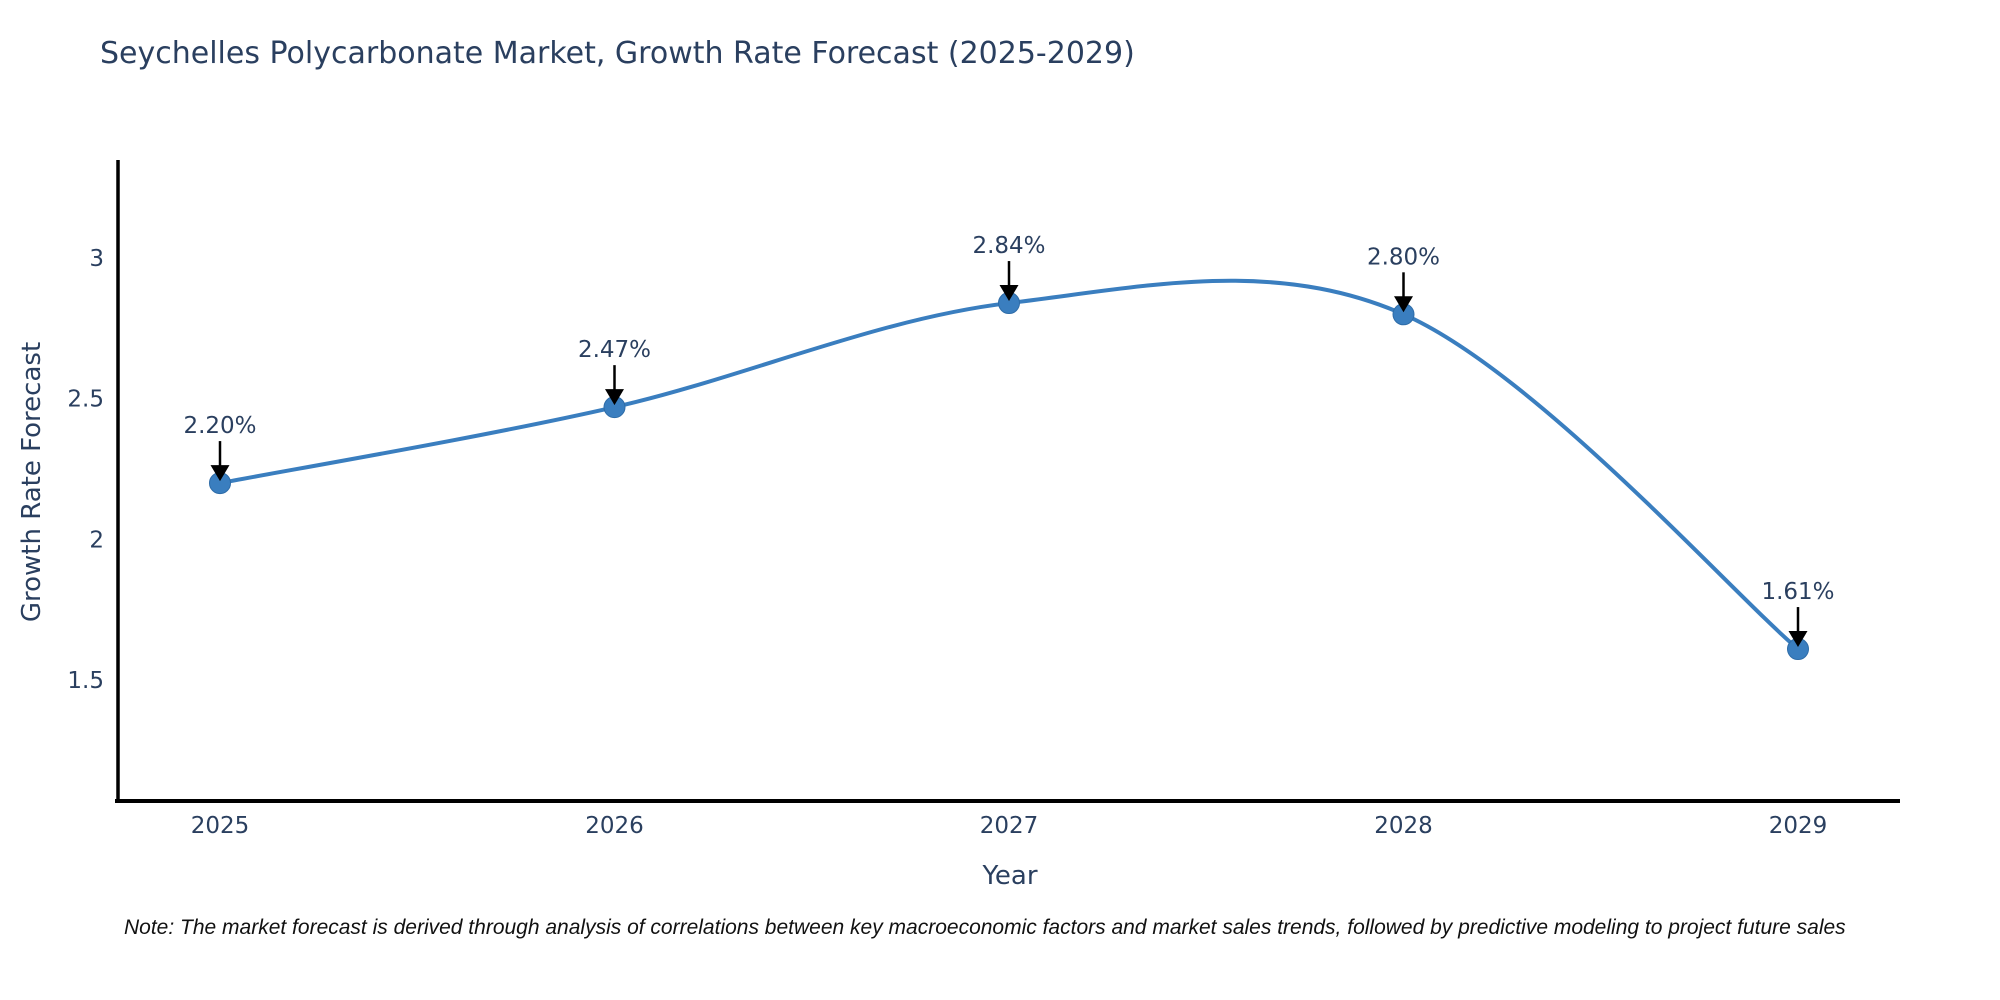  I want to click on x-axis-title: Year, so click(1010, 876).